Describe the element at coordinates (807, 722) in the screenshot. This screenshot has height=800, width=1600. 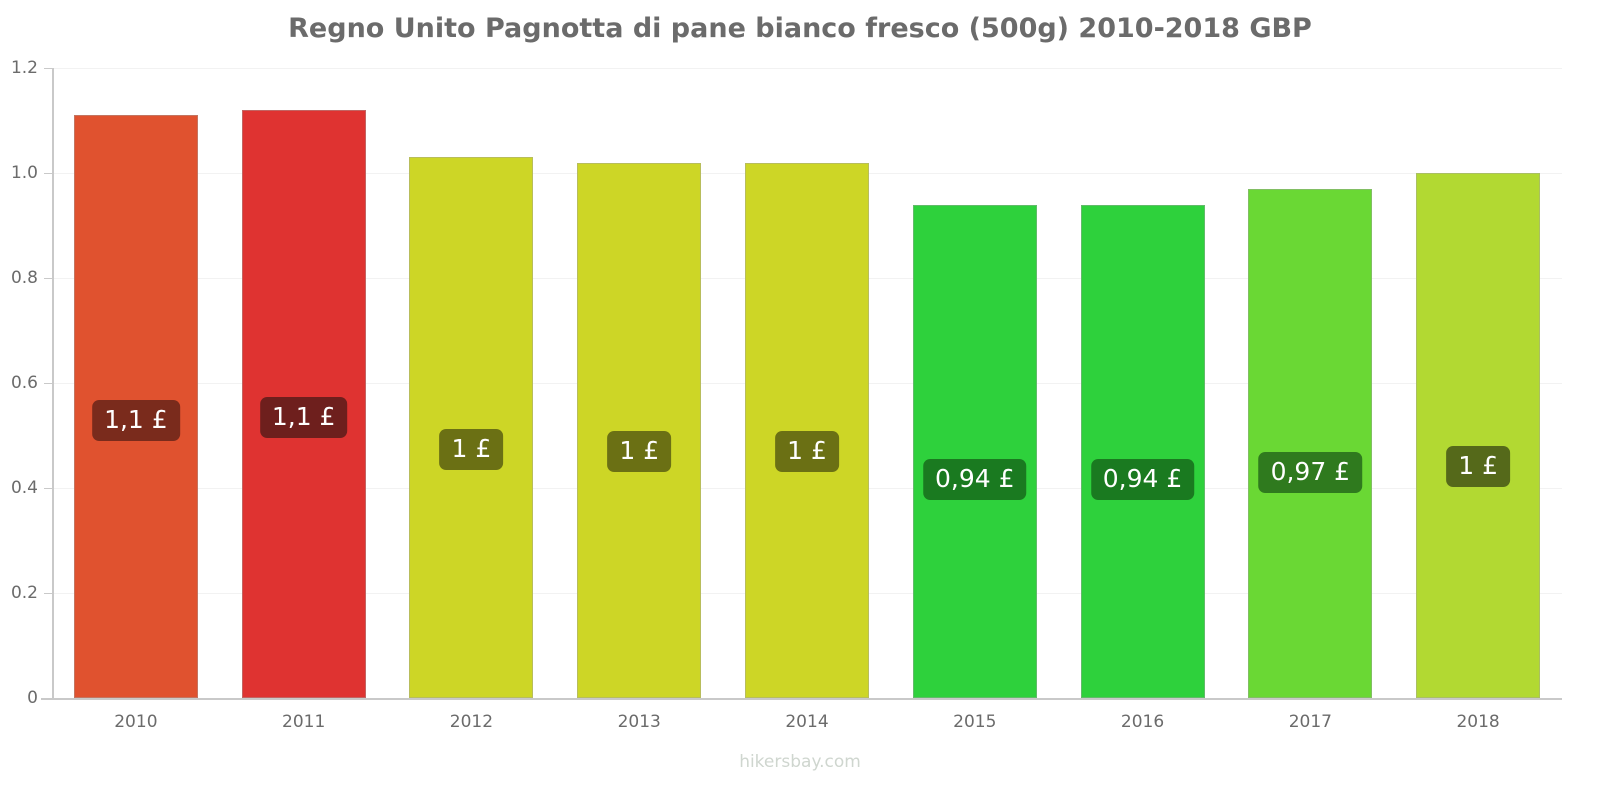
I see `x-tick-label: 2014` at that location.